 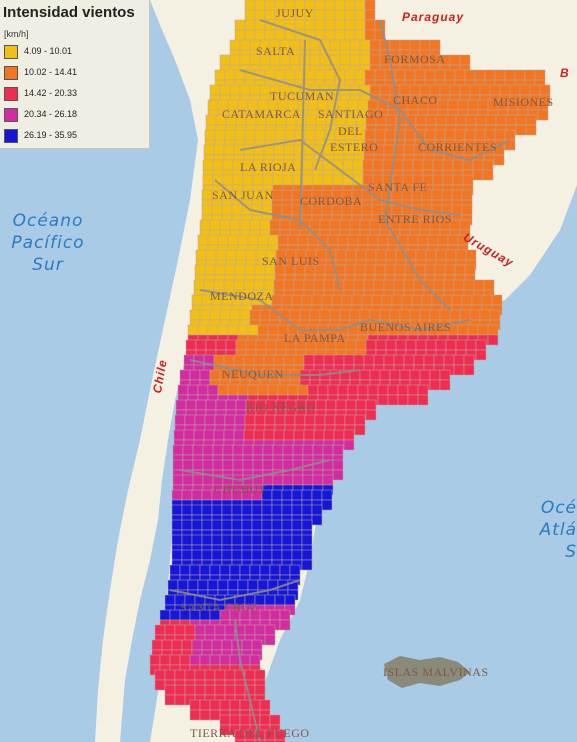 What do you see at coordinates (415, 59) in the screenshot?
I see `province-label-formosa: FORMOSA` at bounding box center [415, 59].